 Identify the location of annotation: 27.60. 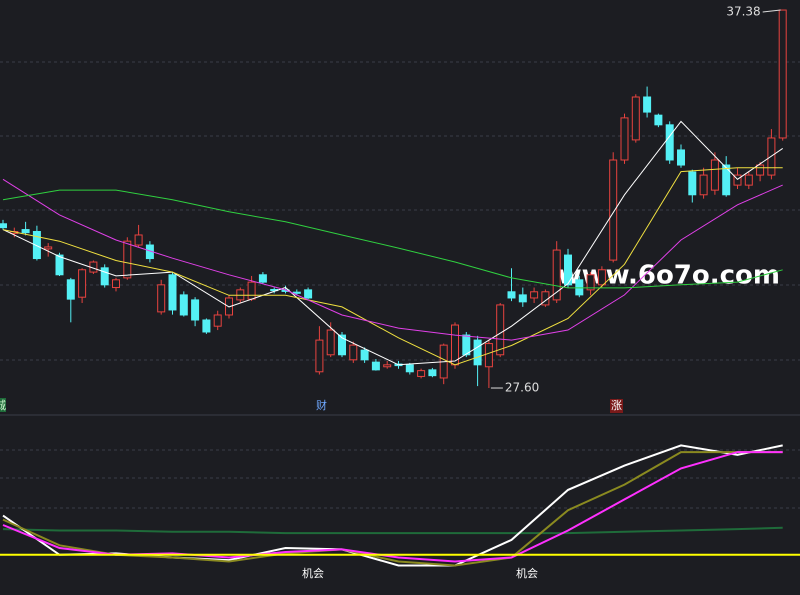
(522, 388).